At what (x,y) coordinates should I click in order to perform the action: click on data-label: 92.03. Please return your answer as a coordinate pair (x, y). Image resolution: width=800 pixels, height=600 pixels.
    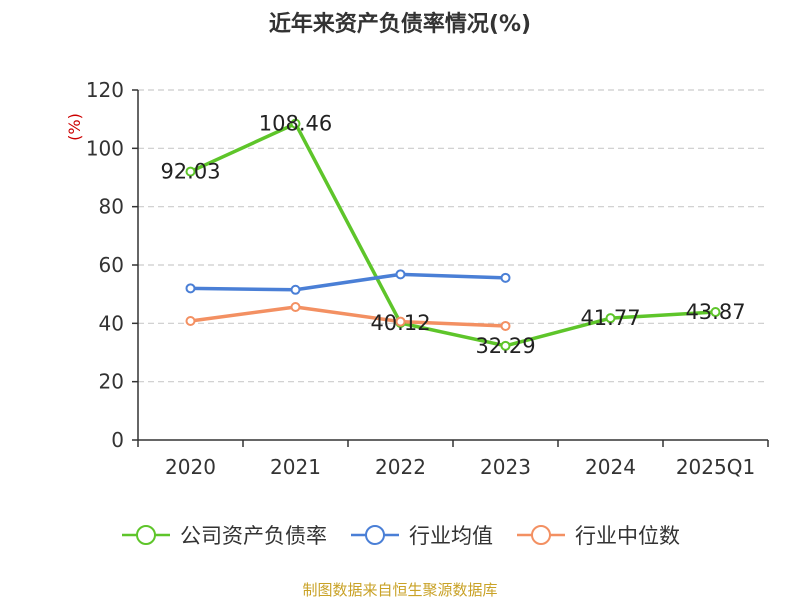
    Looking at the image, I should click on (190, 172).